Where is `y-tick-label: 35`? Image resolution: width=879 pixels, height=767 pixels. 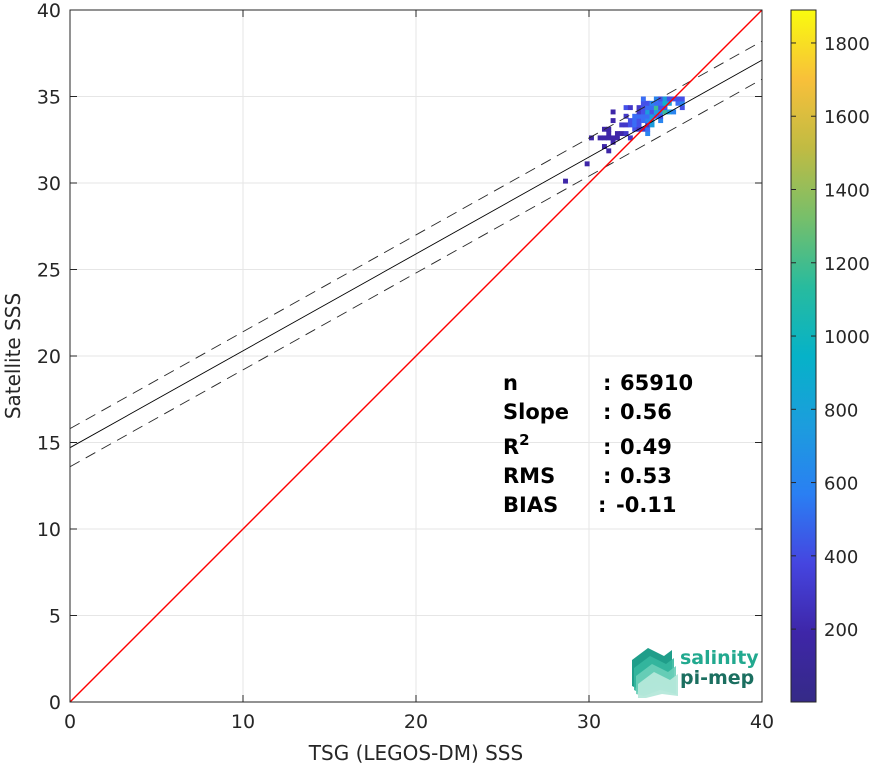 y-tick-label: 35 is located at coordinates (49, 98).